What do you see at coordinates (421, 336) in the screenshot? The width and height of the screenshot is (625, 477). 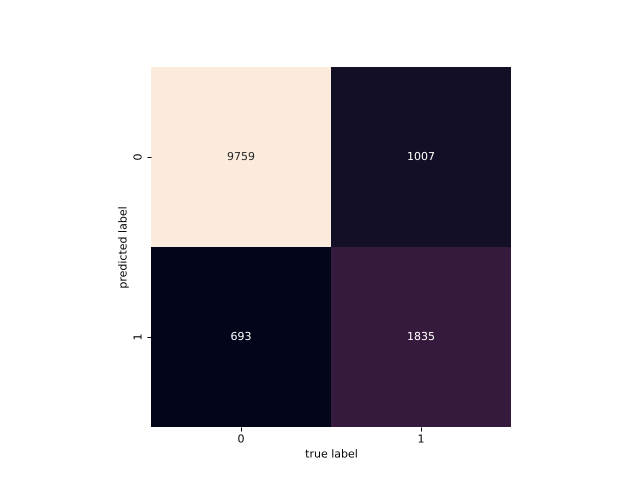 I see `data-label: 1835` at bounding box center [421, 336].